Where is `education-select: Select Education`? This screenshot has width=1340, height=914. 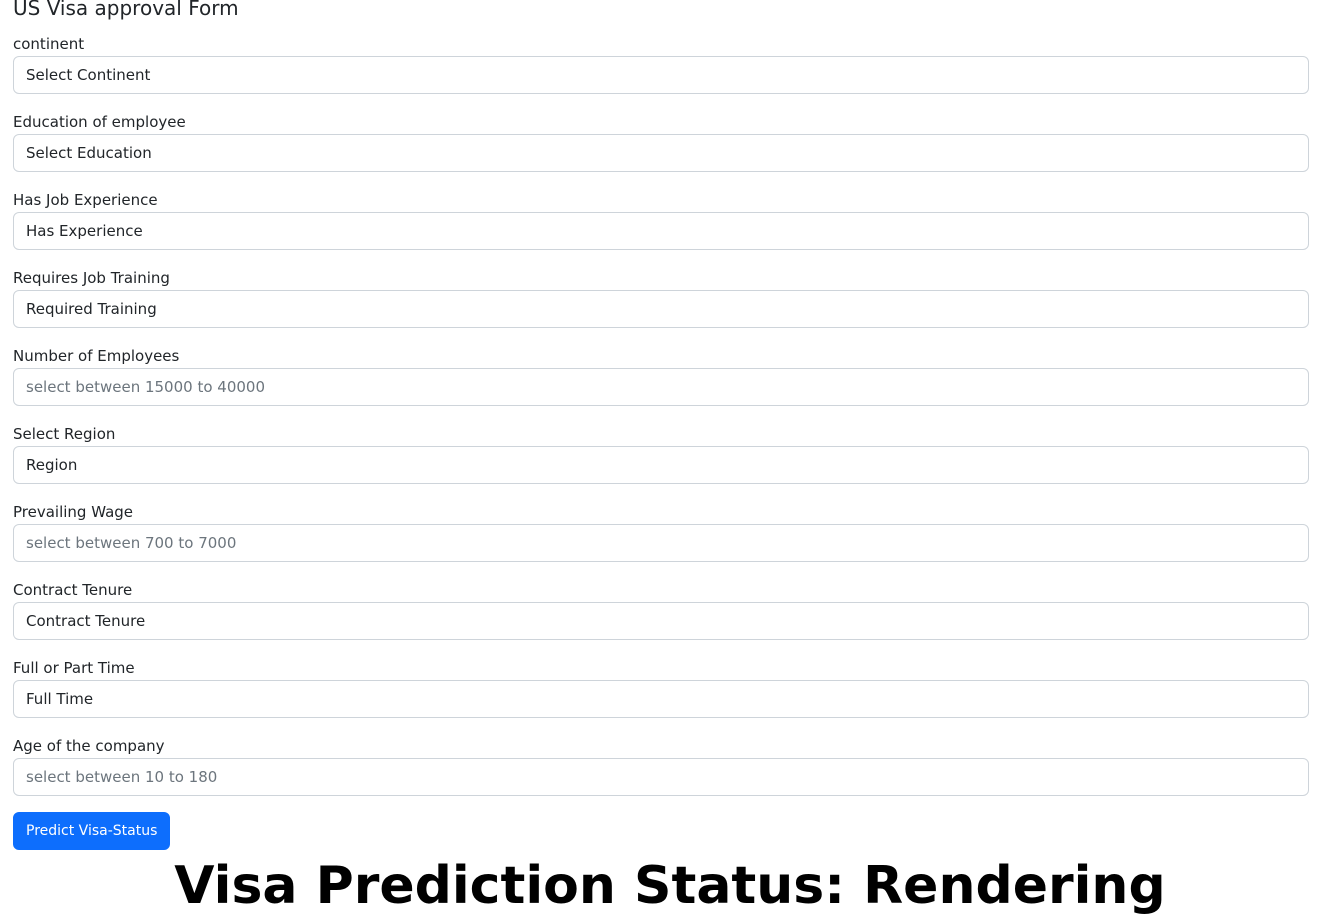 education-select: Select Education is located at coordinates (661, 153).